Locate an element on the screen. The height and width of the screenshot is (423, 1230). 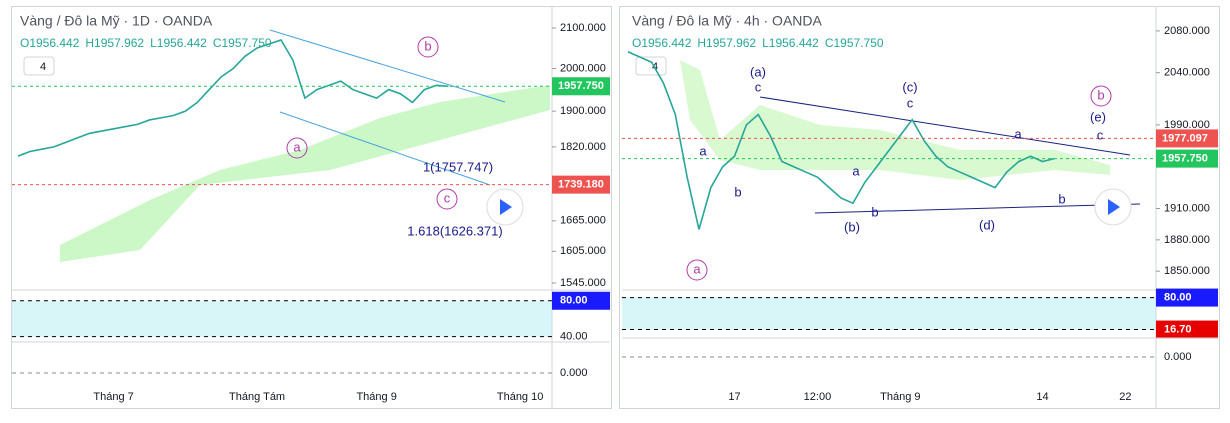
wave-annotation: (a) is located at coordinates (758, 71).